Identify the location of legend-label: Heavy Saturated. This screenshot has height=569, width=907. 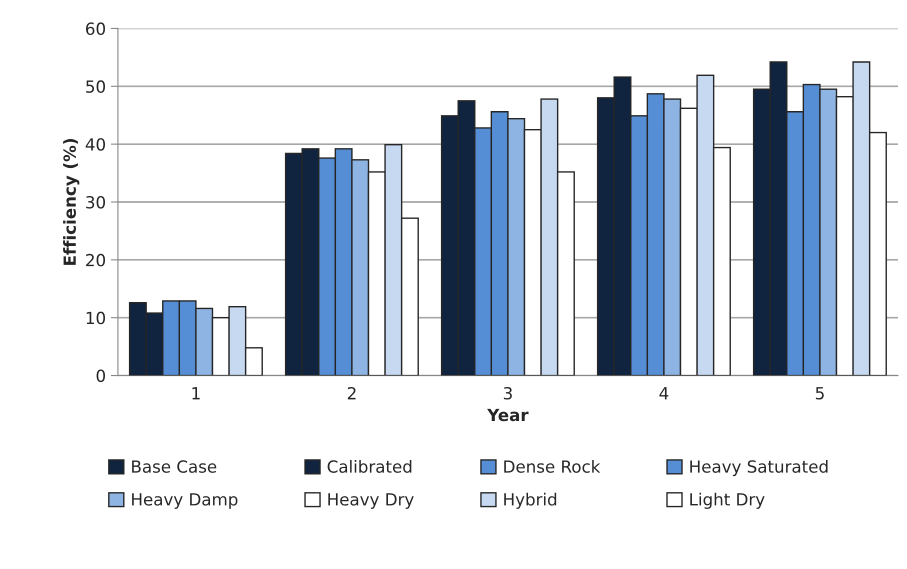
(759, 468).